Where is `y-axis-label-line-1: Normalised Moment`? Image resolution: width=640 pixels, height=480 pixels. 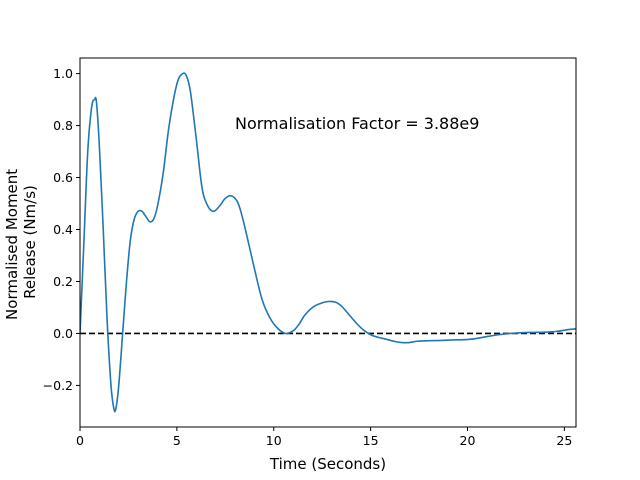 y-axis-label-line-1: Normalised Moment is located at coordinates (12, 244).